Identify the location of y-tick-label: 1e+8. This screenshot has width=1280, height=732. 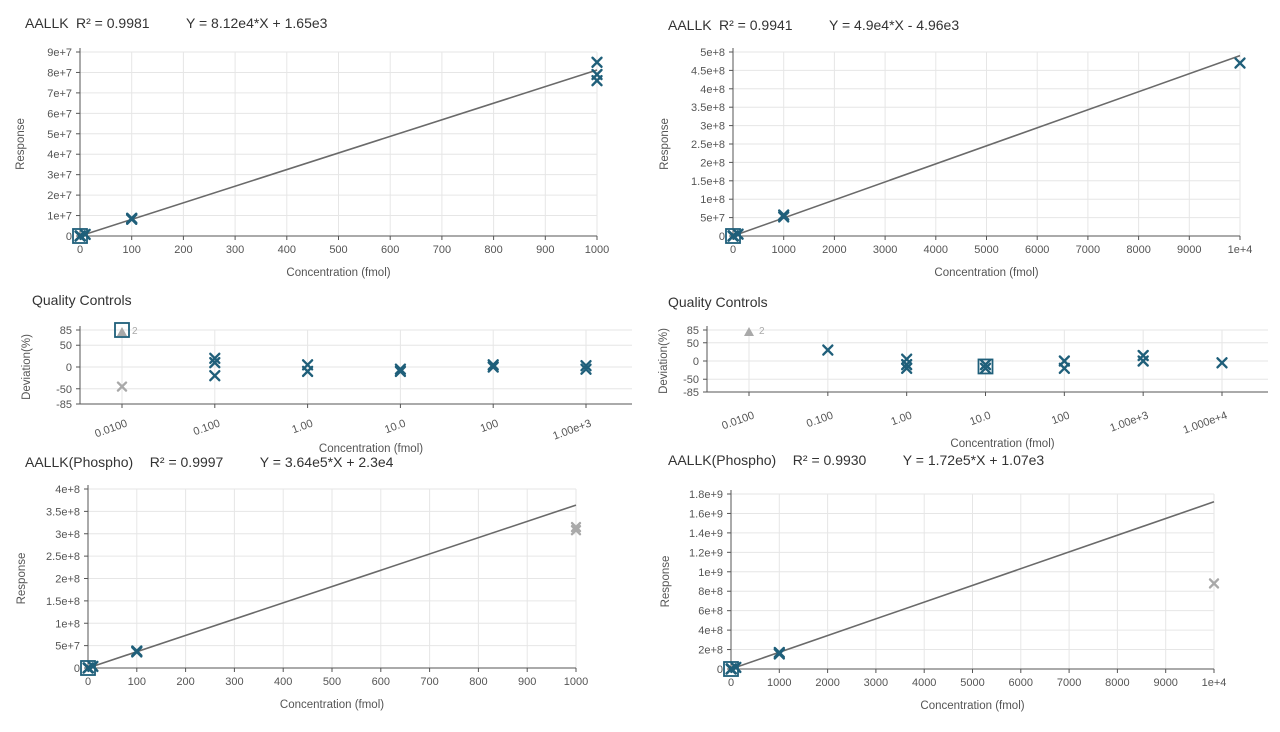
(67, 624).